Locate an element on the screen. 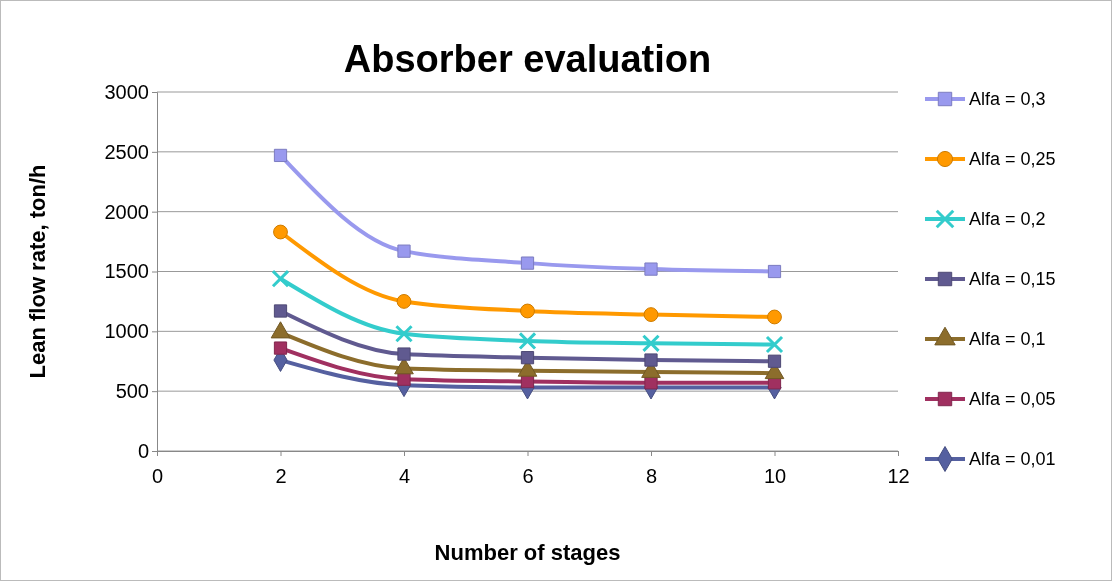 This screenshot has height=581, width=1112. legend-label: Alfa = 0,1 is located at coordinates (1007, 339).